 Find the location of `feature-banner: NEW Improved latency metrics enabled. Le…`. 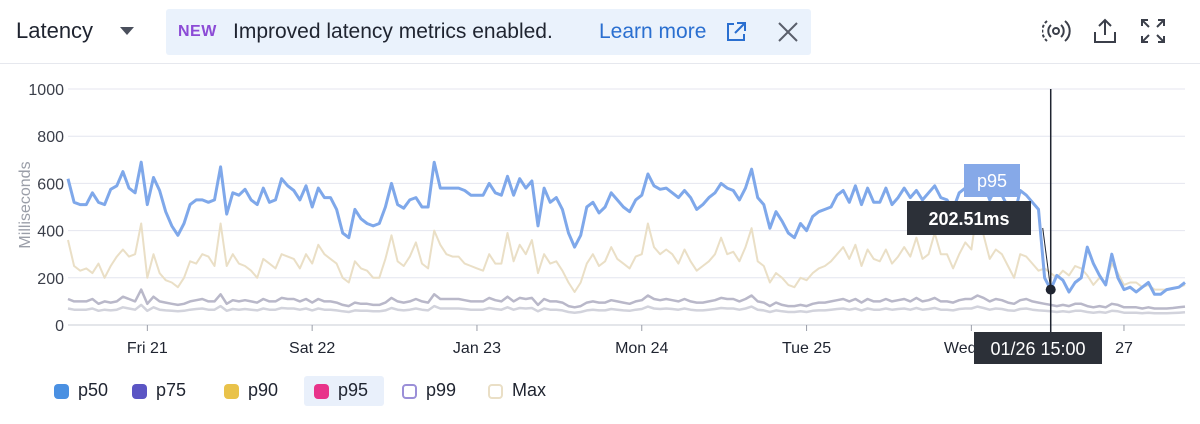

feature-banner: NEW Improved latency metrics enabled. Le… is located at coordinates (488, 32).